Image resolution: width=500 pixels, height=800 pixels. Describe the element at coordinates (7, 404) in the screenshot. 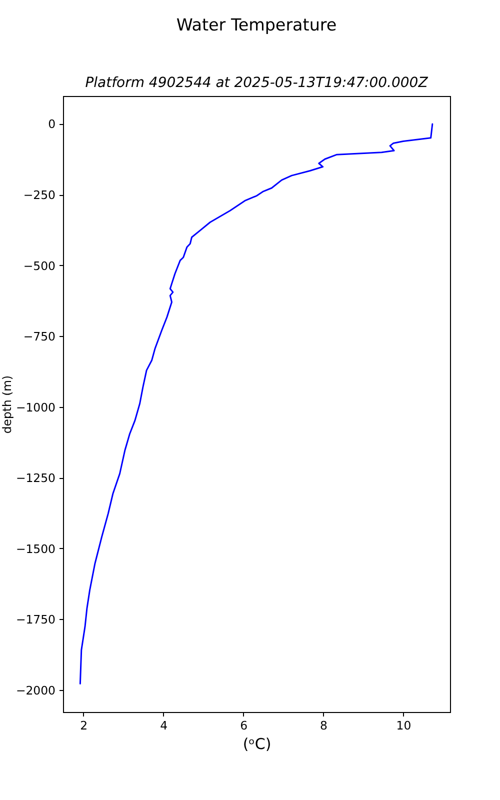

I see `y-axis-title: depth (m)` at that location.